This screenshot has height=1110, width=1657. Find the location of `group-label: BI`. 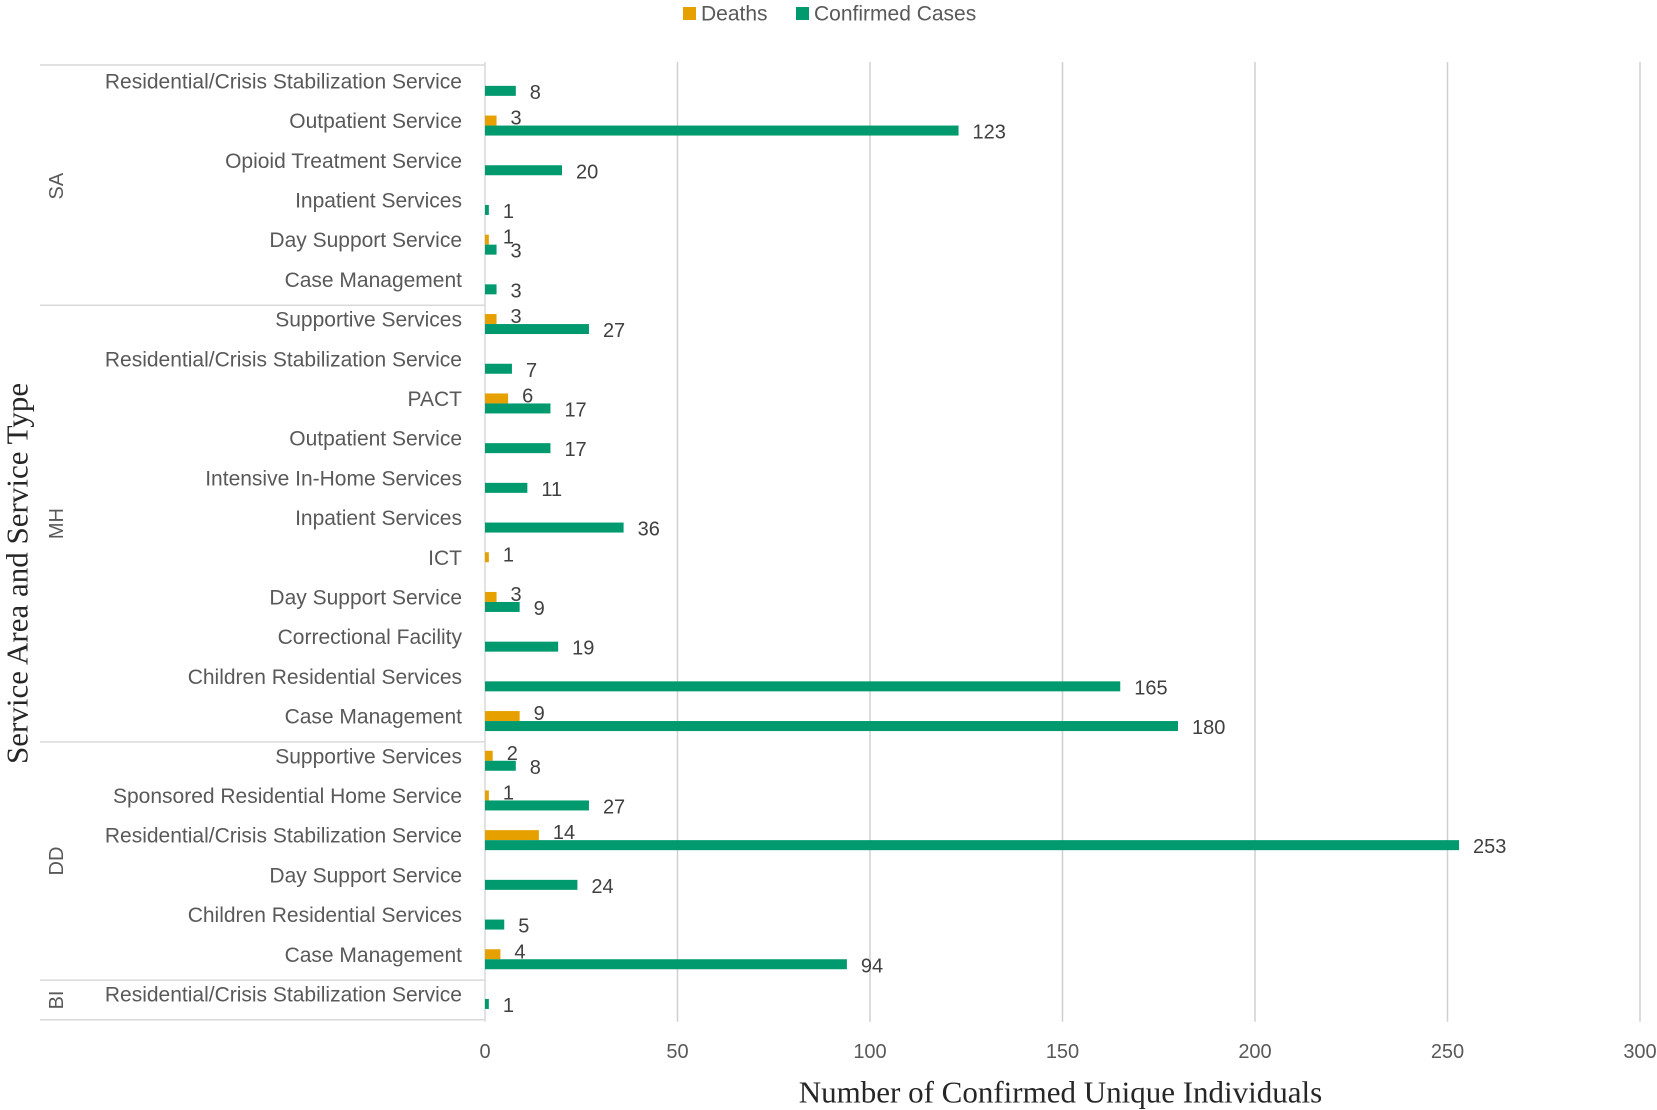

group-label: BI is located at coordinates (57, 999).